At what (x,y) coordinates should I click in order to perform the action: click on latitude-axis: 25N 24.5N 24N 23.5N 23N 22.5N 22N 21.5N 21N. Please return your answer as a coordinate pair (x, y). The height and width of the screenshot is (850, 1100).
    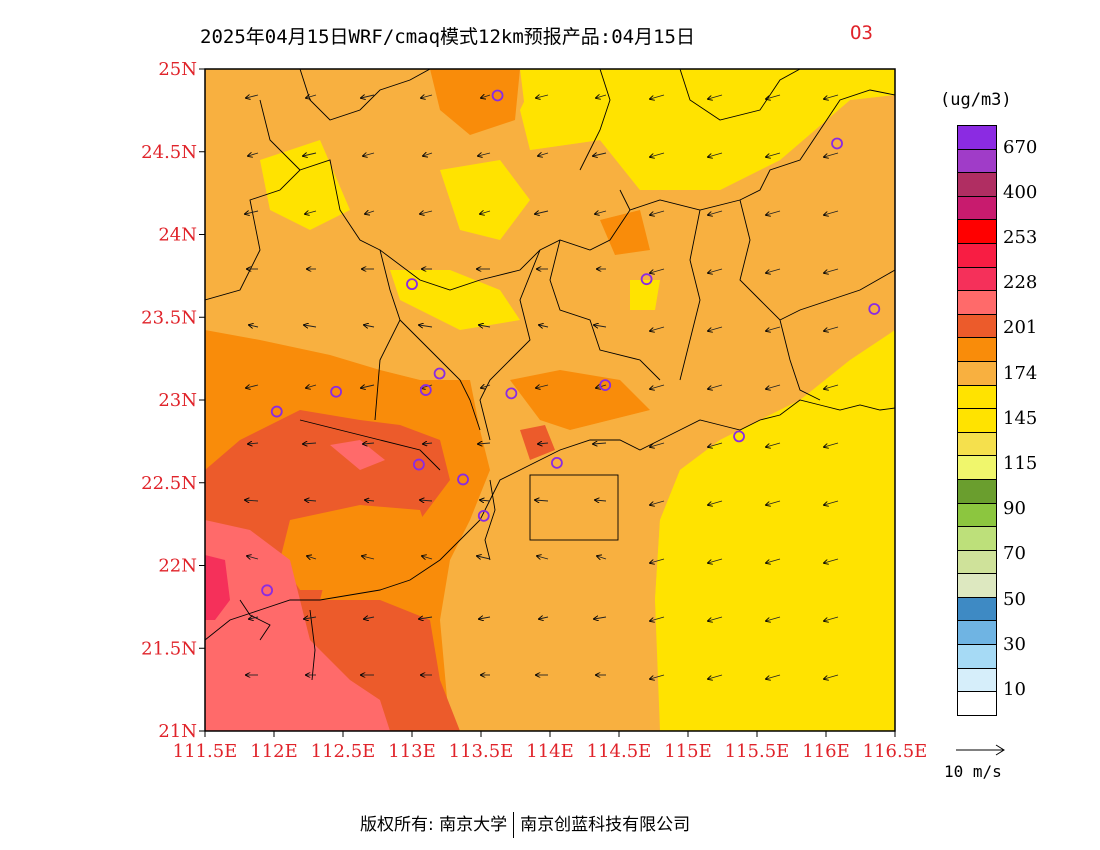
    Looking at the image, I should click on (173, 400).